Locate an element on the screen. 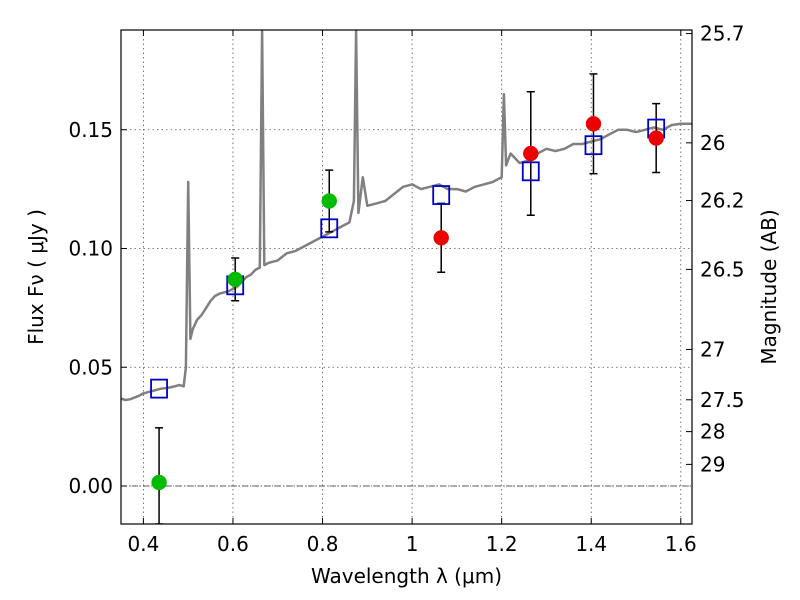 Image resolution: width=800 pixels, height=600 pixels. x-tick-label: 1 is located at coordinates (412, 544).